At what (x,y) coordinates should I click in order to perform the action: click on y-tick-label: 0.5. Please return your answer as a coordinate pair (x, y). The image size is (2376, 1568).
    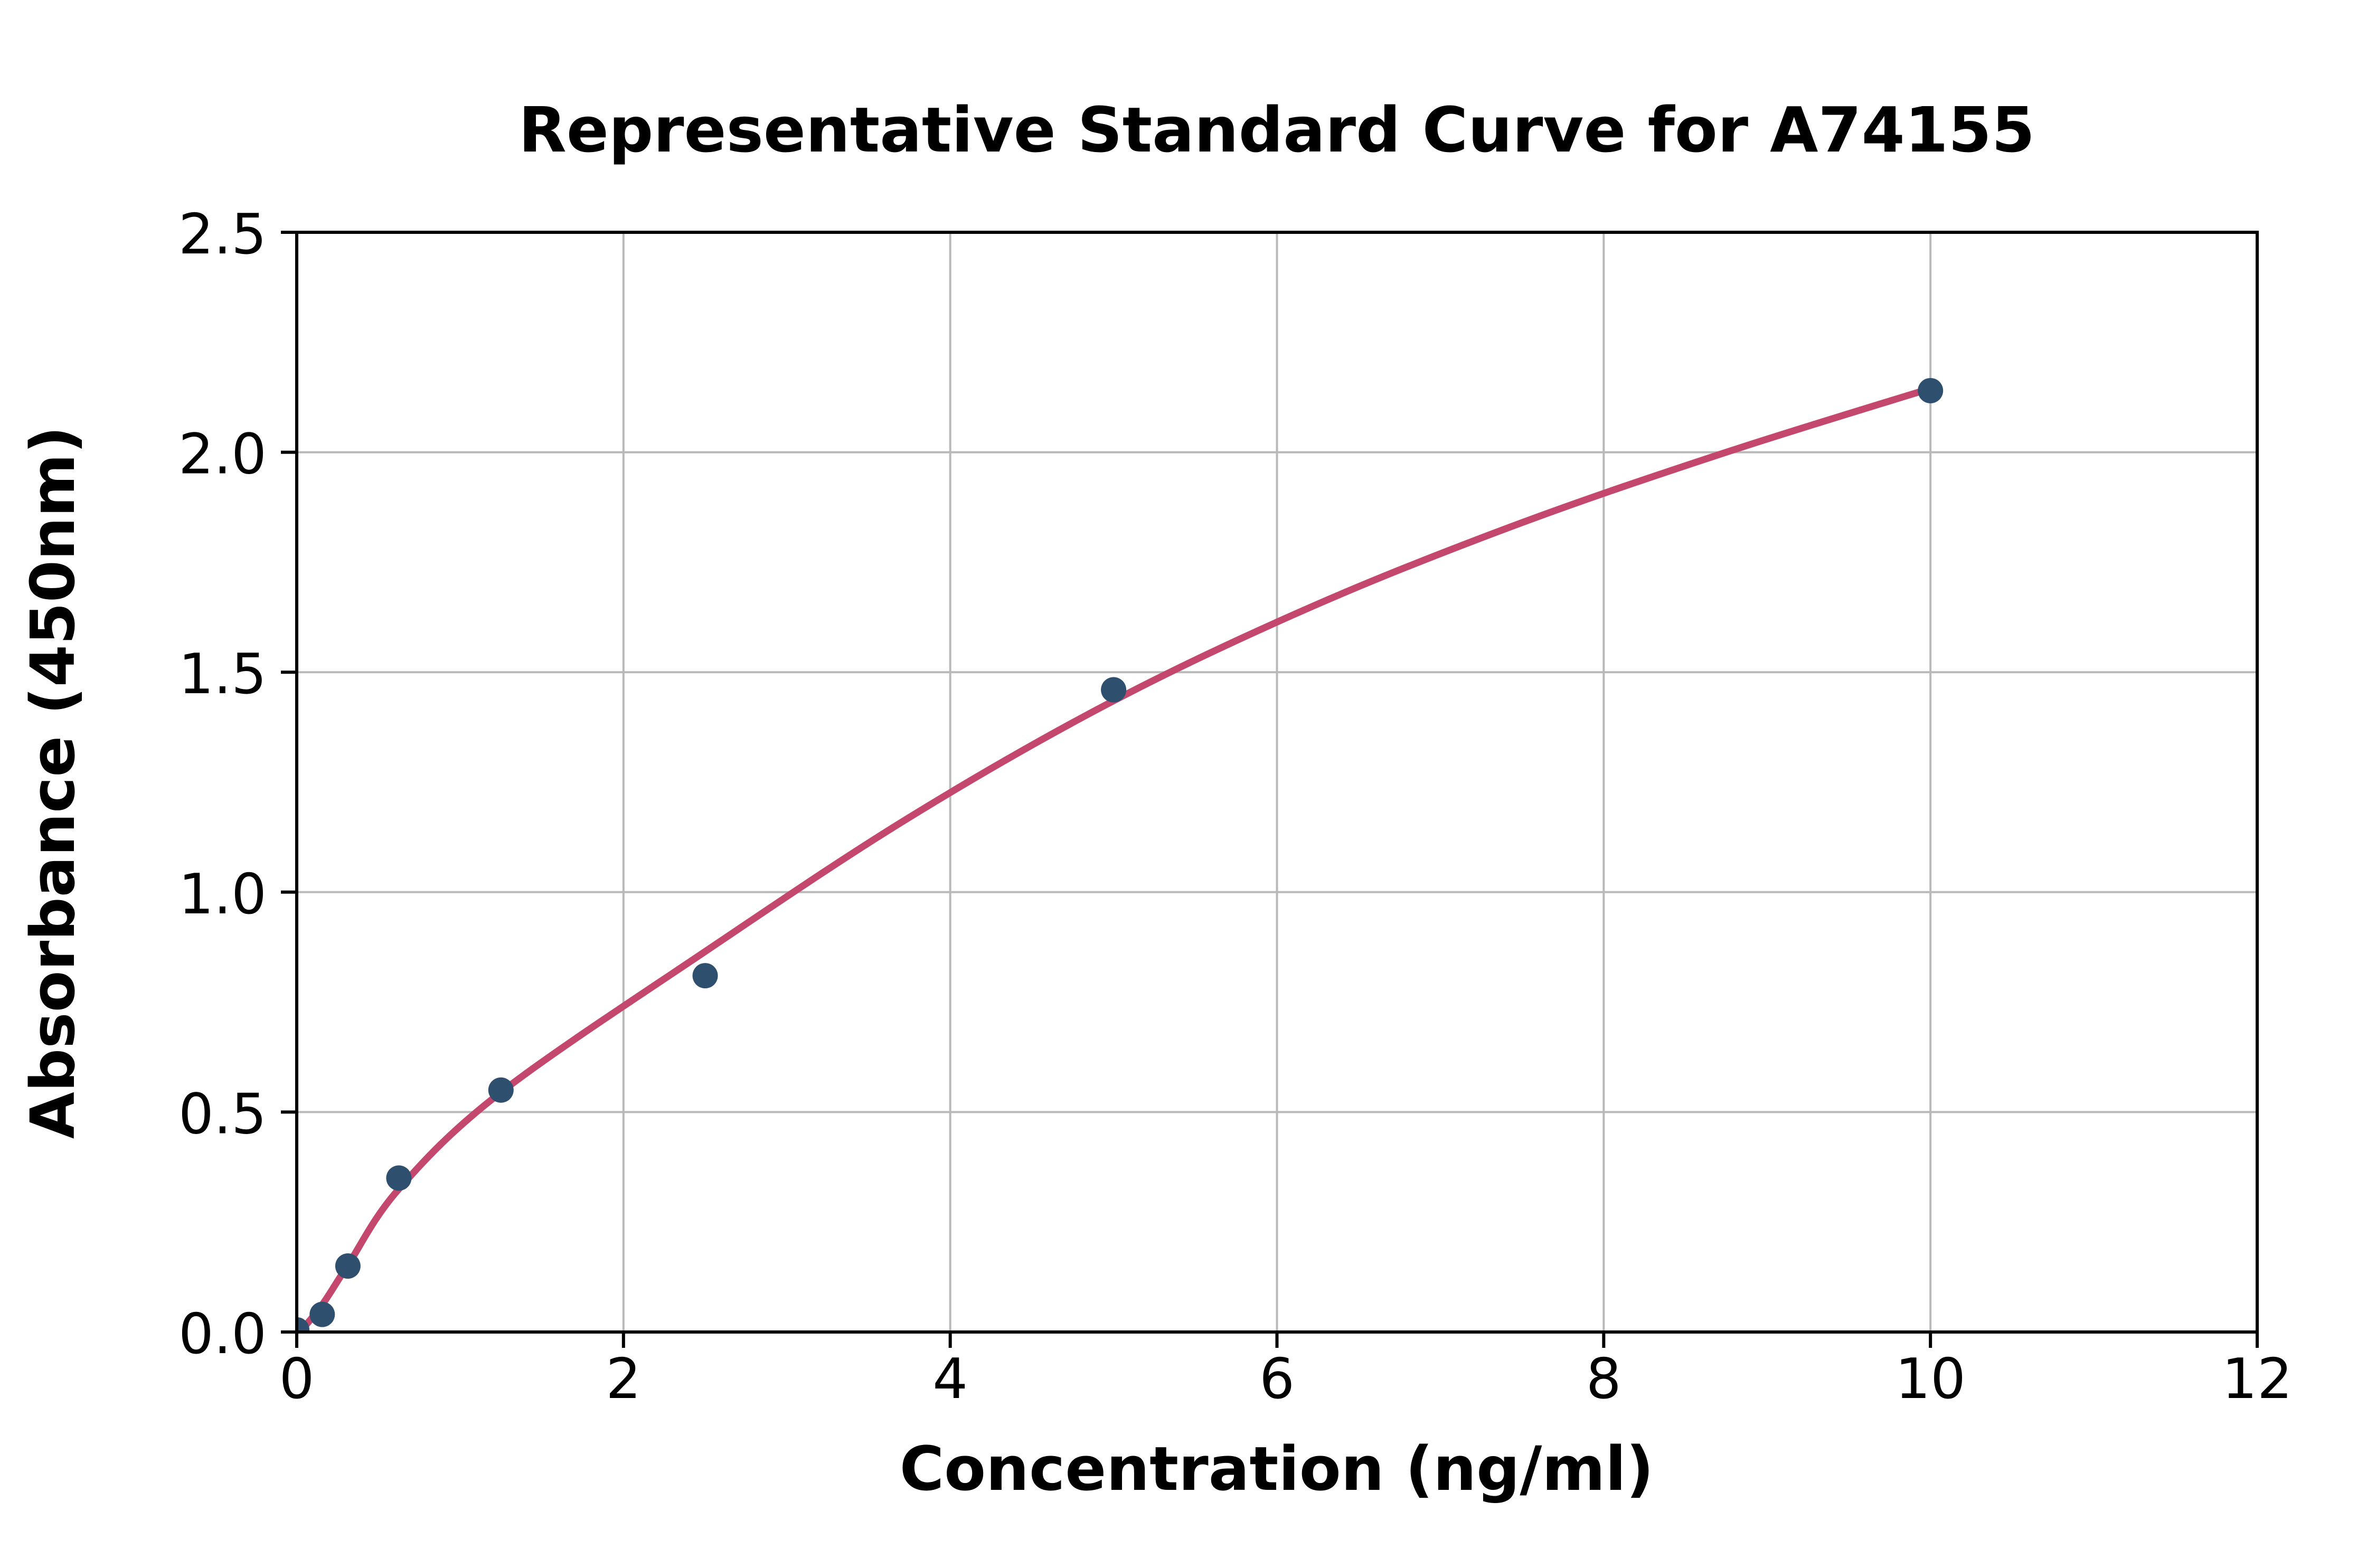
    Looking at the image, I should click on (223, 1114).